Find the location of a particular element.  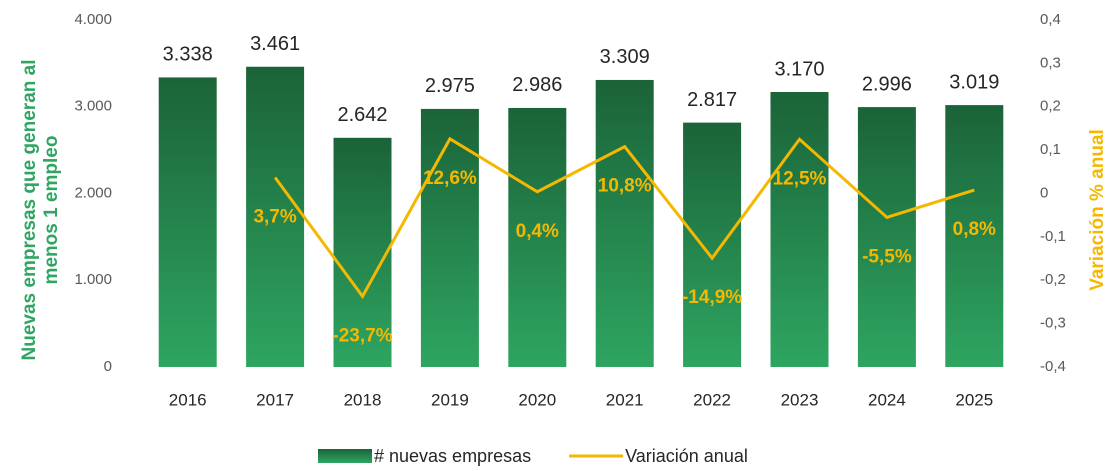

y2-tick-label: 0,3 is located at coordinates (1050, 62).